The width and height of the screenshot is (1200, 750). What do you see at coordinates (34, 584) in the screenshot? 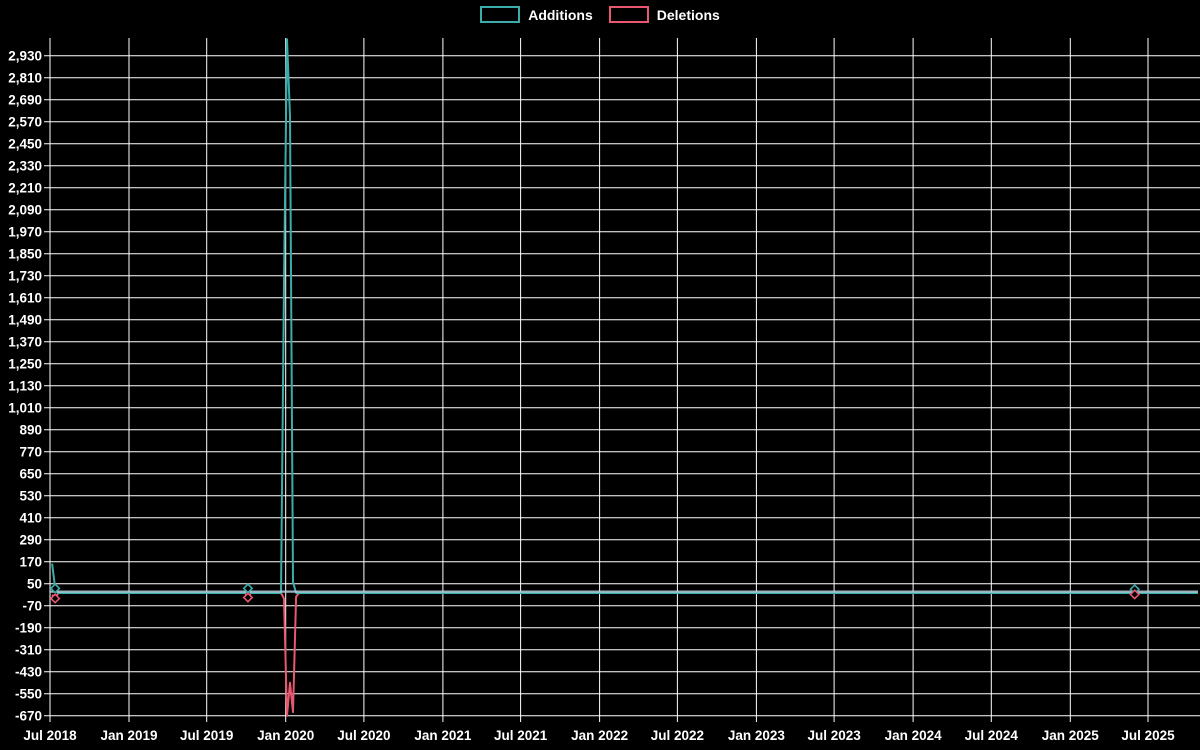
I see `y-tick-label: 50` at bounding box center [34, 584].